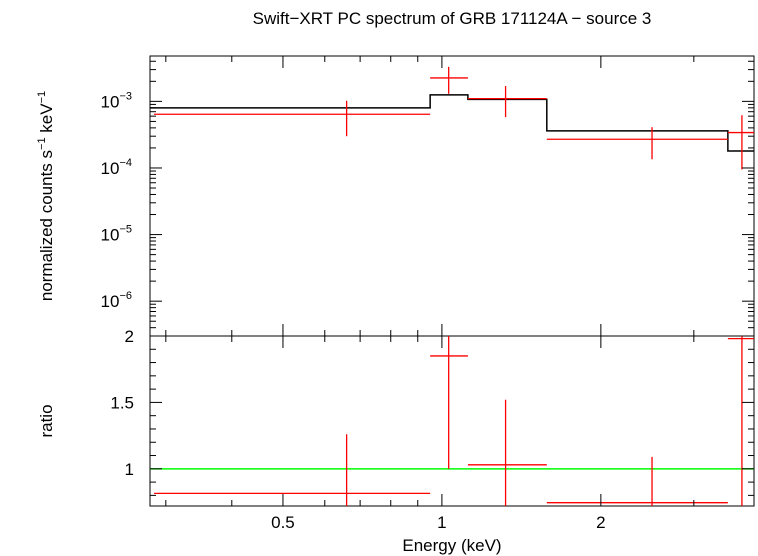 The width and height of the screenshot is (758, 556). I want to click on ratio-y-label: ratio, so click(46, 420).